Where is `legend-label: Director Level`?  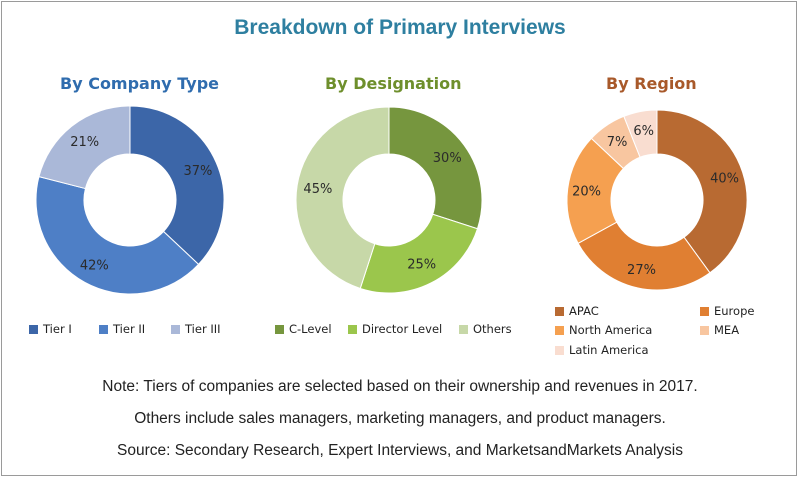 legend-label: Director Level is located at coordinates (402, 329).